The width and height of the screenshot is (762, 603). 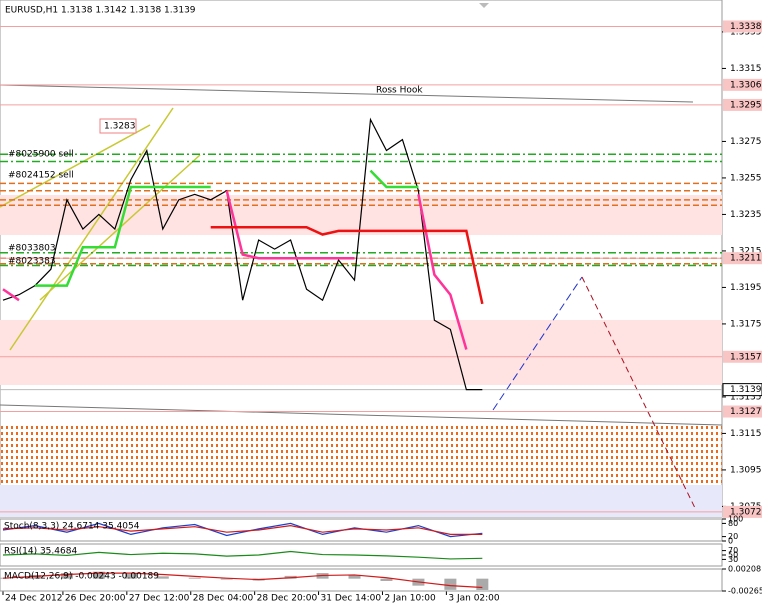 I want to click on y-tick-label: 1.3215, so click(x=746, y=251).